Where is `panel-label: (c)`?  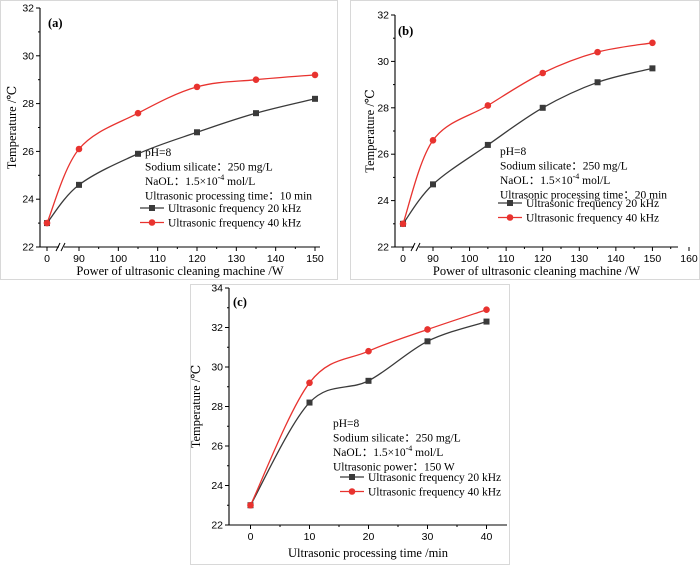 panel-label: (c) is located at coordinates (240, 302).